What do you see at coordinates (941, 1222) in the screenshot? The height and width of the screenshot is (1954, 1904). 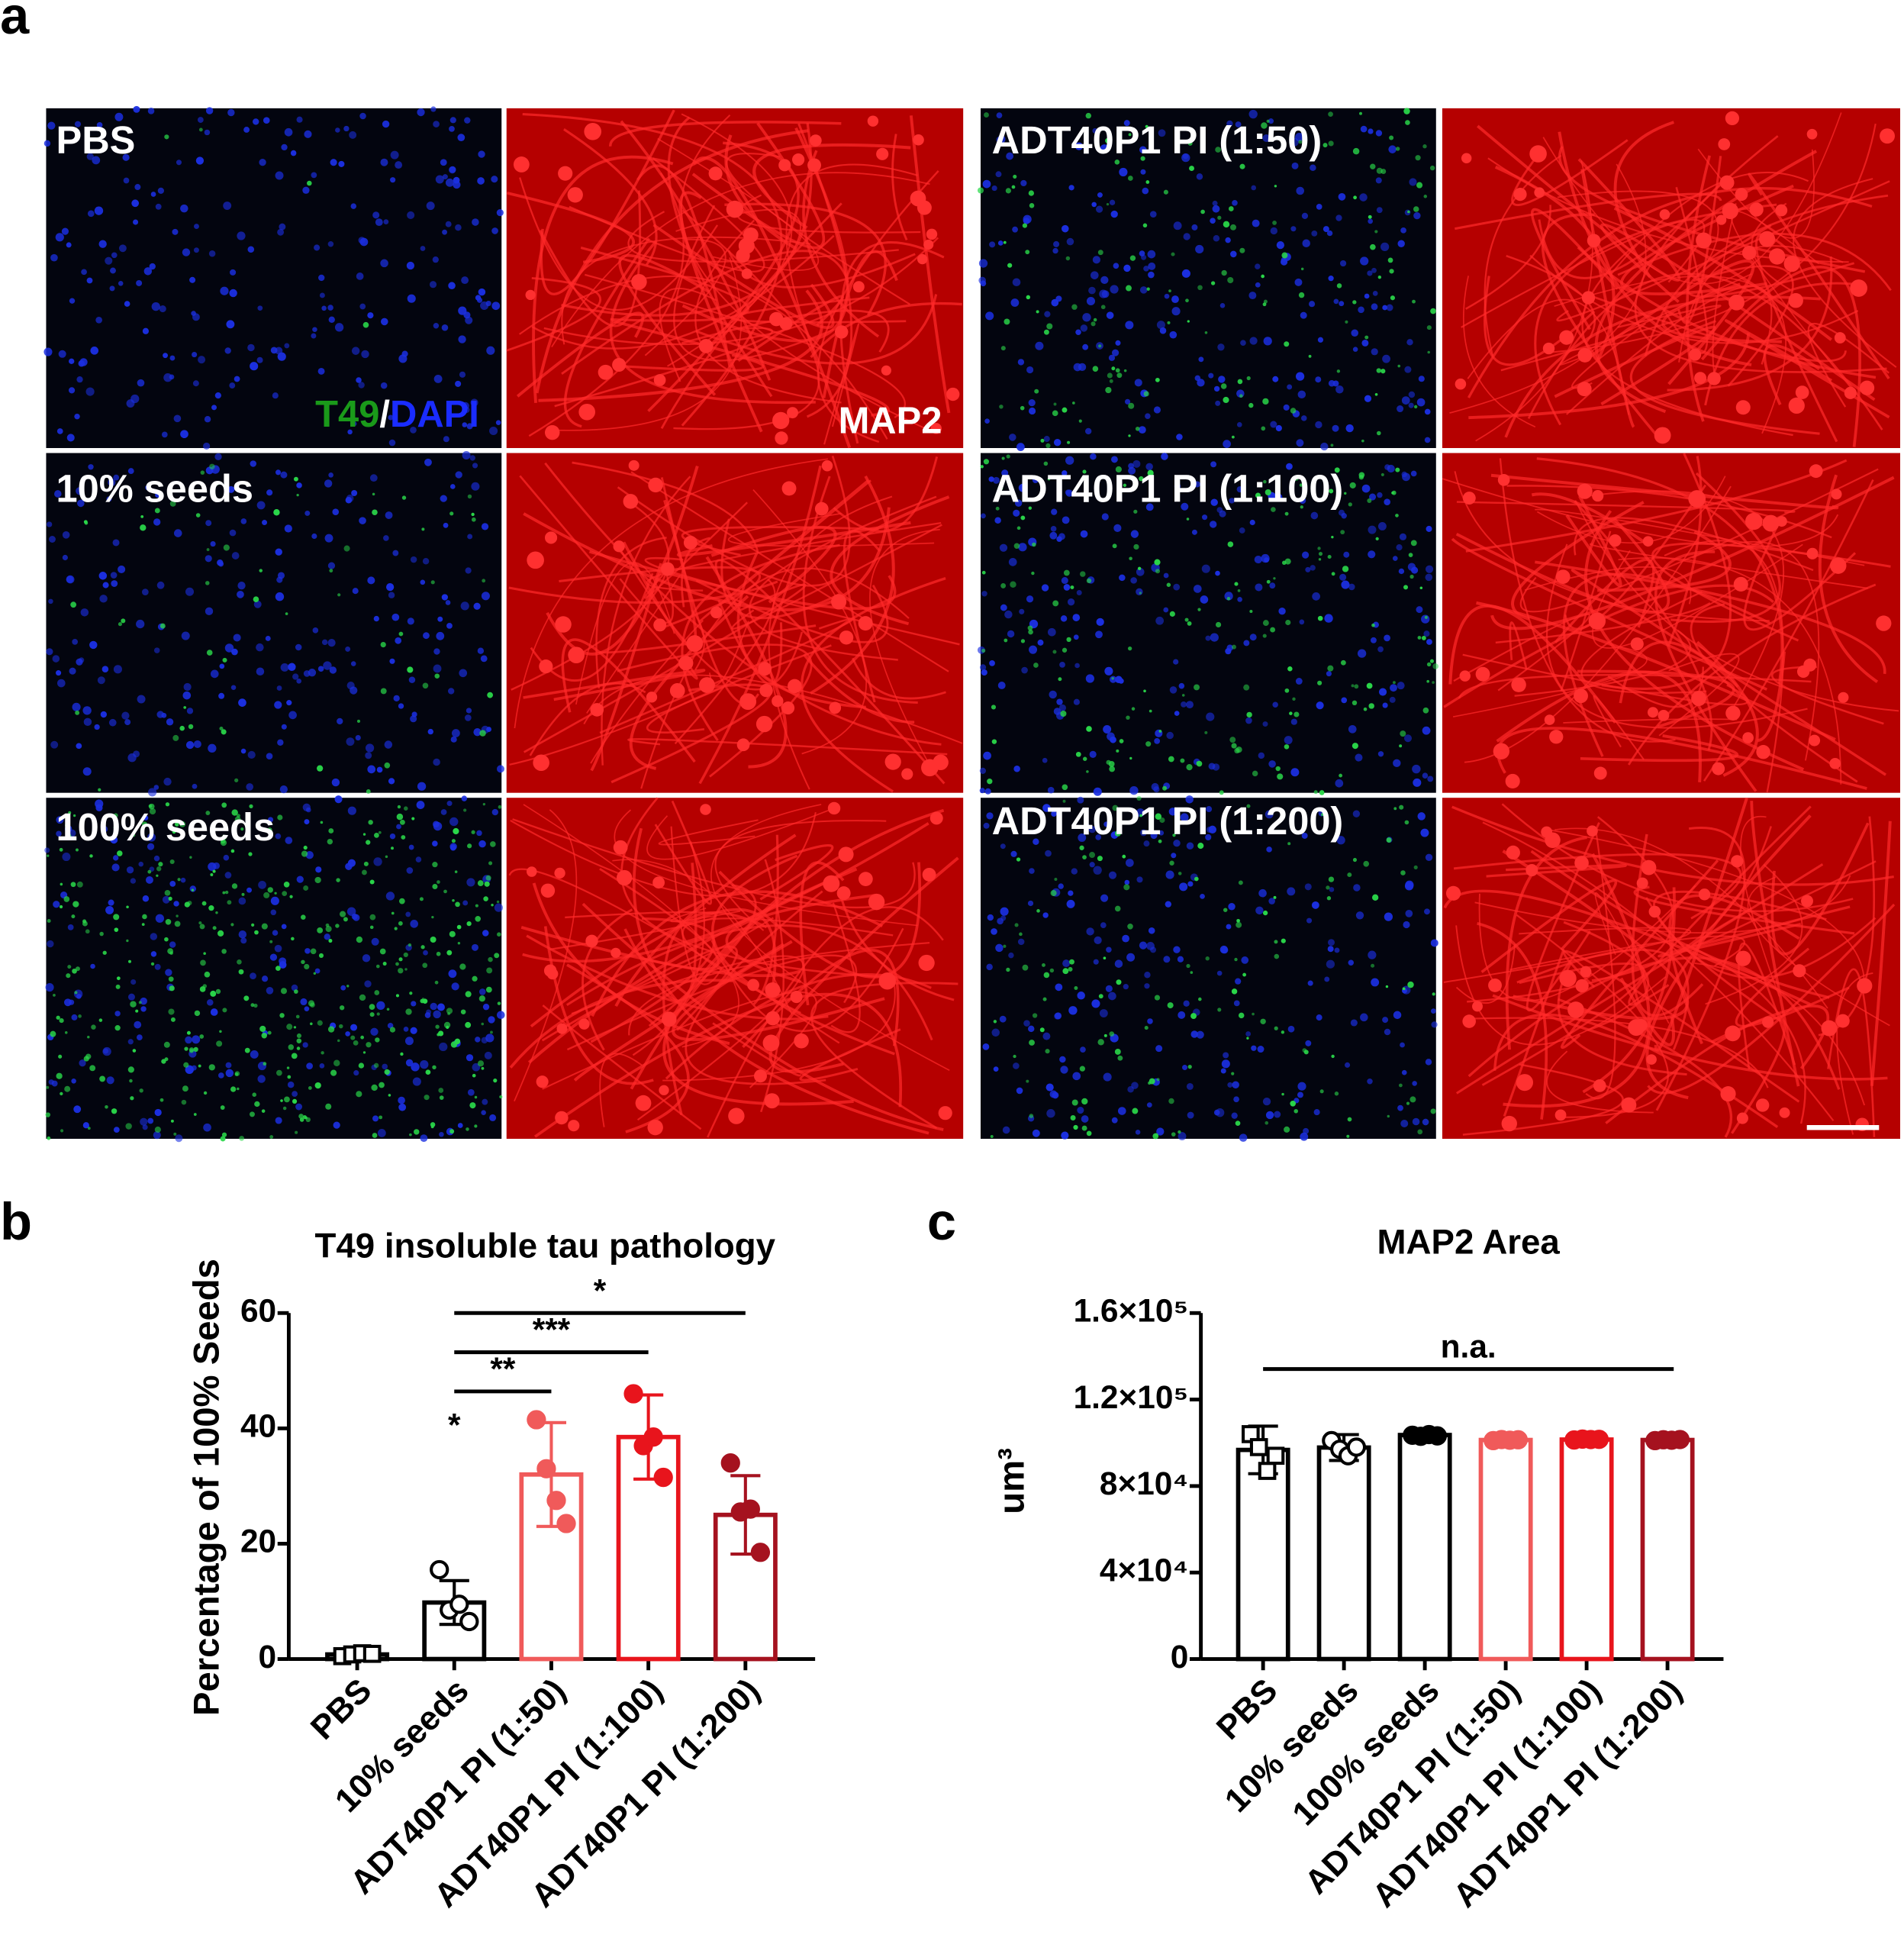 I see `panel-letter: c` at bounding box center [941, 1222].